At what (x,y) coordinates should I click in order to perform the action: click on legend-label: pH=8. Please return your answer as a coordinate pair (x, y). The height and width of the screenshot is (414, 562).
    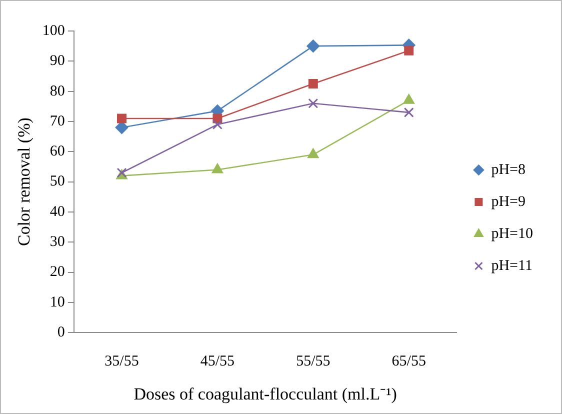
    Looking at the image, I should click on (508, 170).